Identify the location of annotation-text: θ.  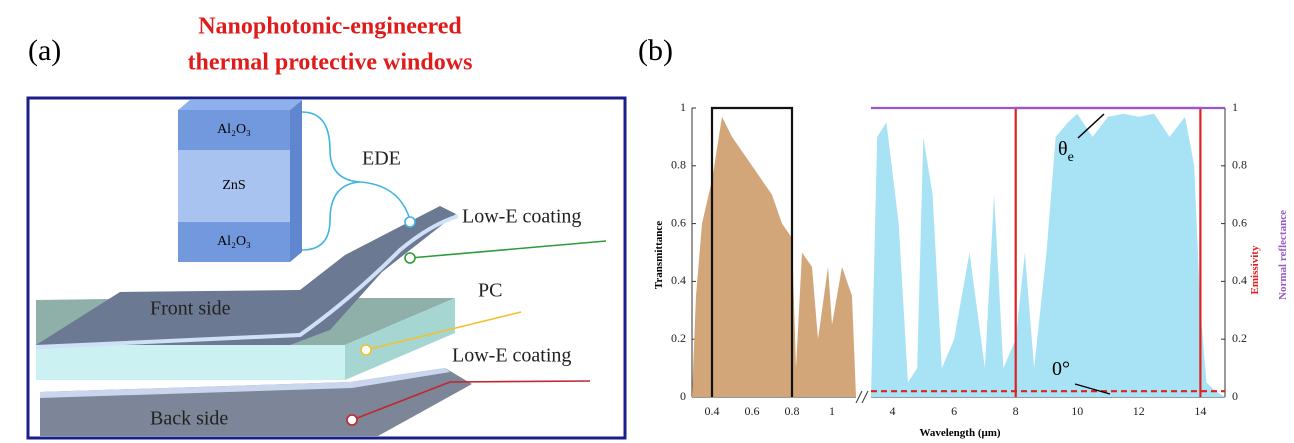
(1063, 149).